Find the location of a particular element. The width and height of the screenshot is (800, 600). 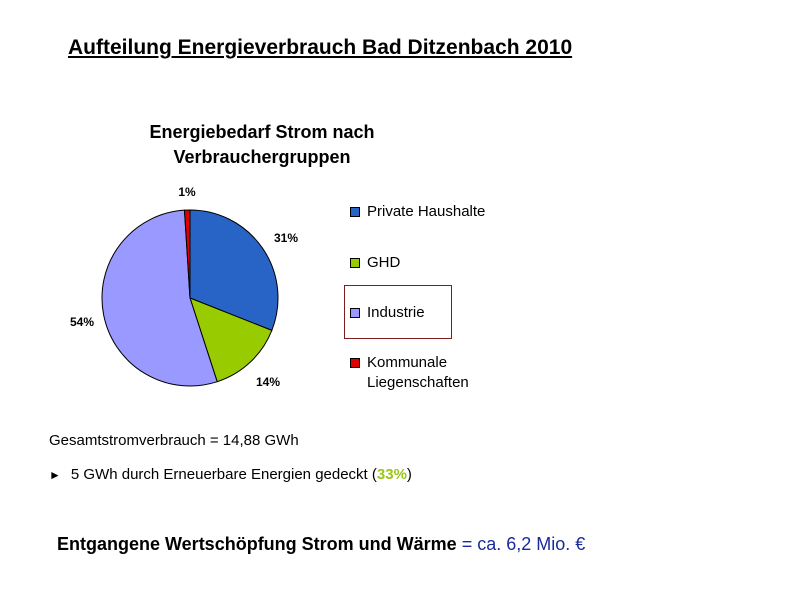

legend-swatch-ghd is located at coordinates (355, 263).